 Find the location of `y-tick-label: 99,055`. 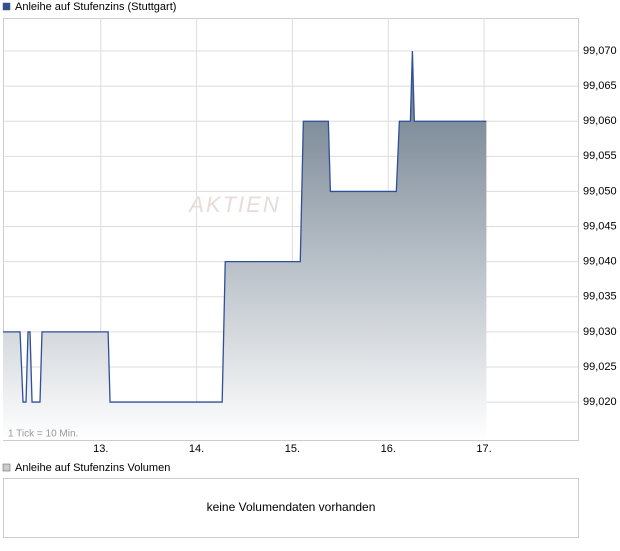

y-tick-label: 99,055 is located at coordinates (600, 156).